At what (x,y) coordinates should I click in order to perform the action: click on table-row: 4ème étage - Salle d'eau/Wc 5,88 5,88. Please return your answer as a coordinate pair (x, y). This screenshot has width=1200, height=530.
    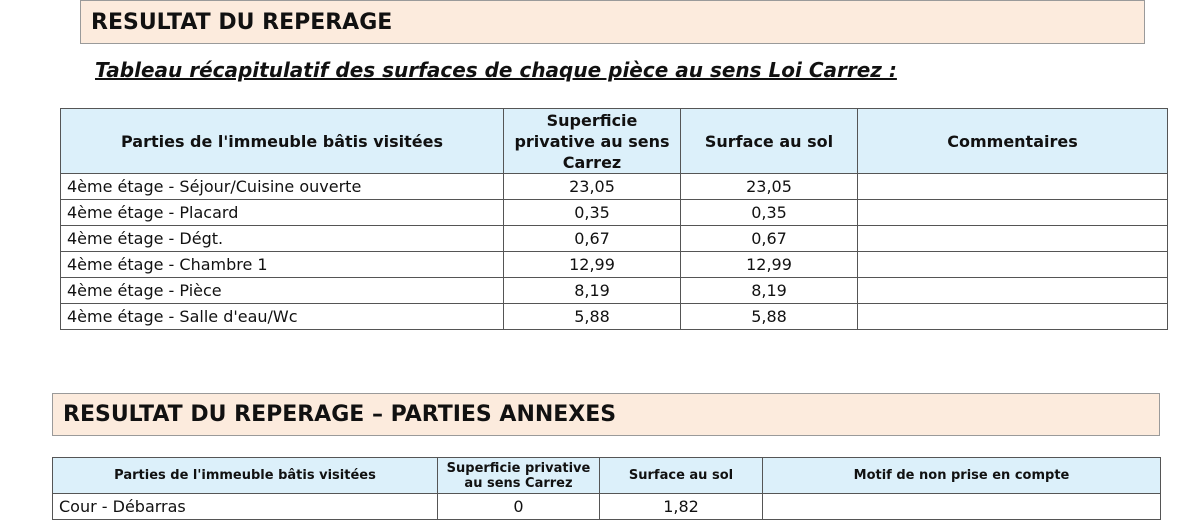
    Looking at the image, I should click on (614, 316).